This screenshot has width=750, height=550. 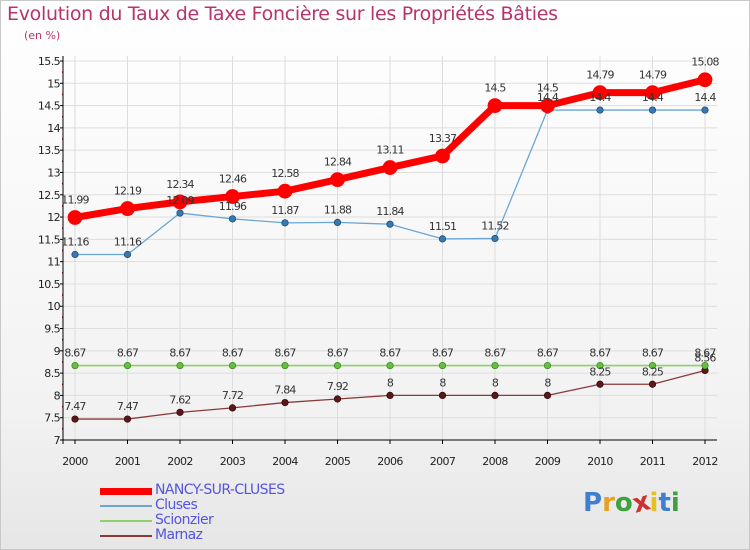 What do you see at coordinates (652, 384) in the screenshot?
I see `point-marnaz-2011` at bounding box center [652, 384].